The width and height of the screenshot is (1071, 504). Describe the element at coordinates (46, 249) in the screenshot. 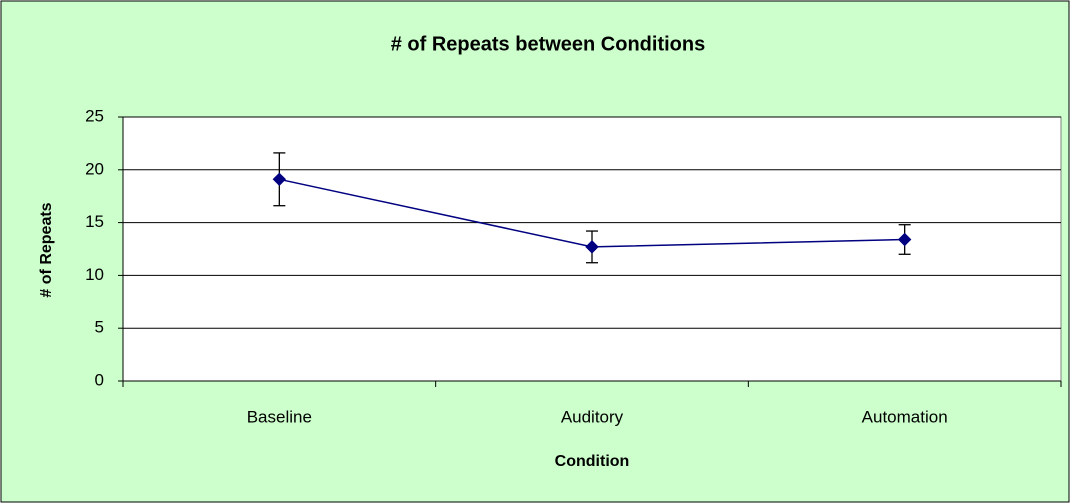

I see `y-axis-label: # of Repeats` at that location.